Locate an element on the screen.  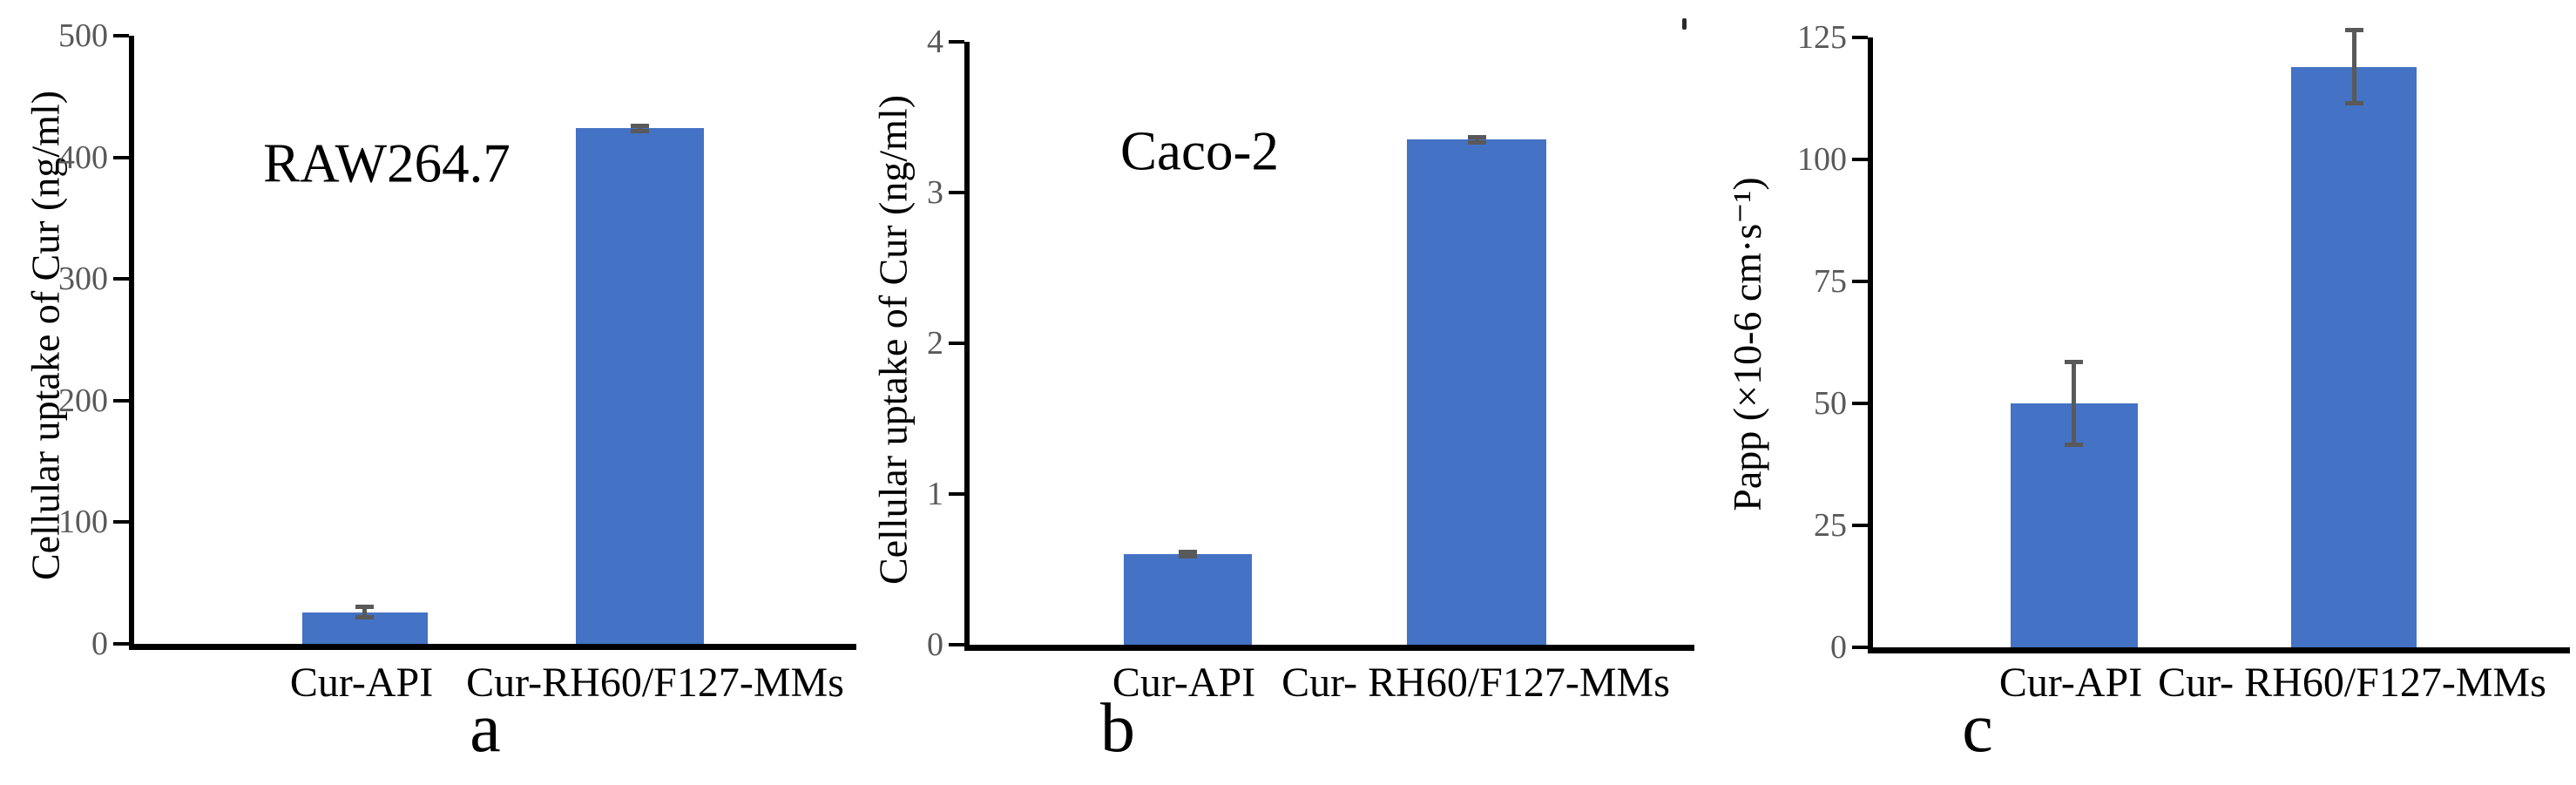
stray-ink-mark is located at coordinates (1684, 24).